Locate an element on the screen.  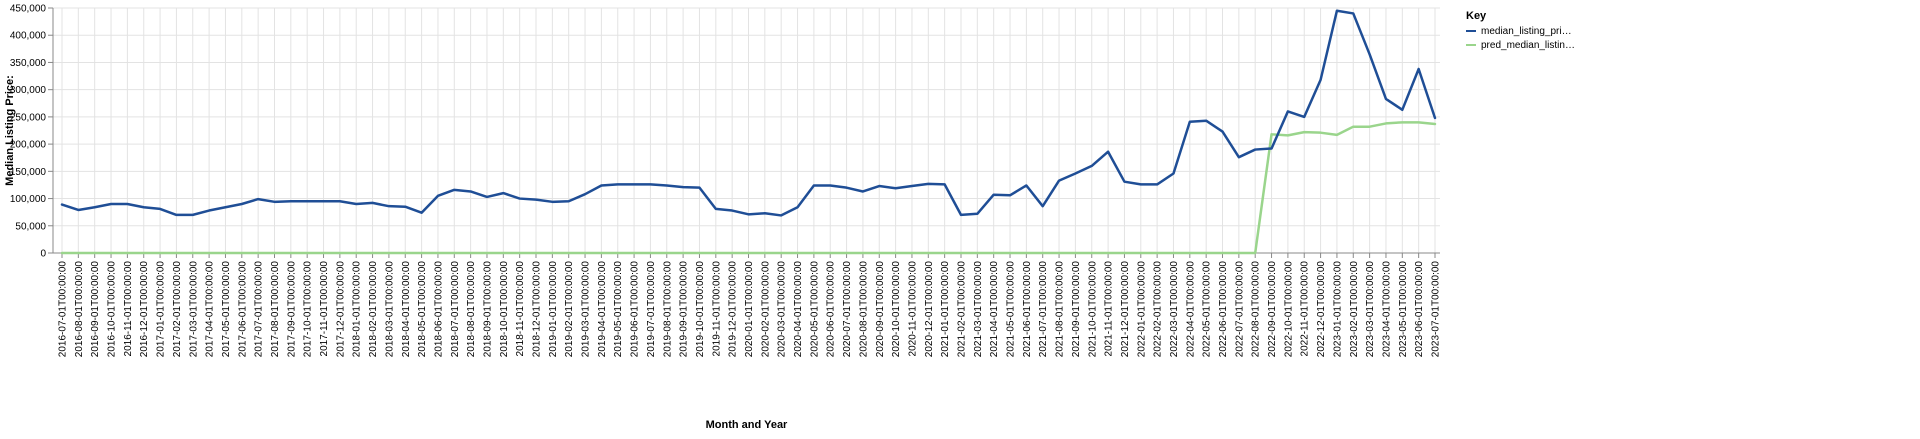
x-tick-label: 2020-10-01T00:00:00 is located at coordinates (896, 309).